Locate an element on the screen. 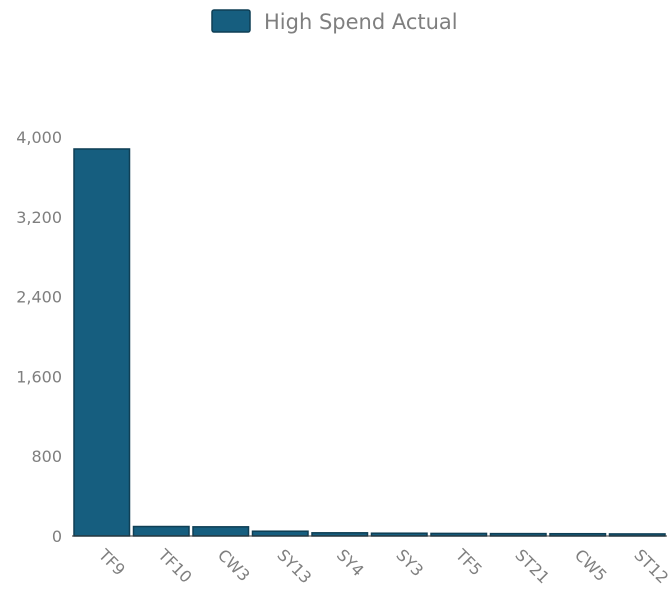 The image size is (669, 591). x-tick-label: SY4 is located at coordinates (350, 562).